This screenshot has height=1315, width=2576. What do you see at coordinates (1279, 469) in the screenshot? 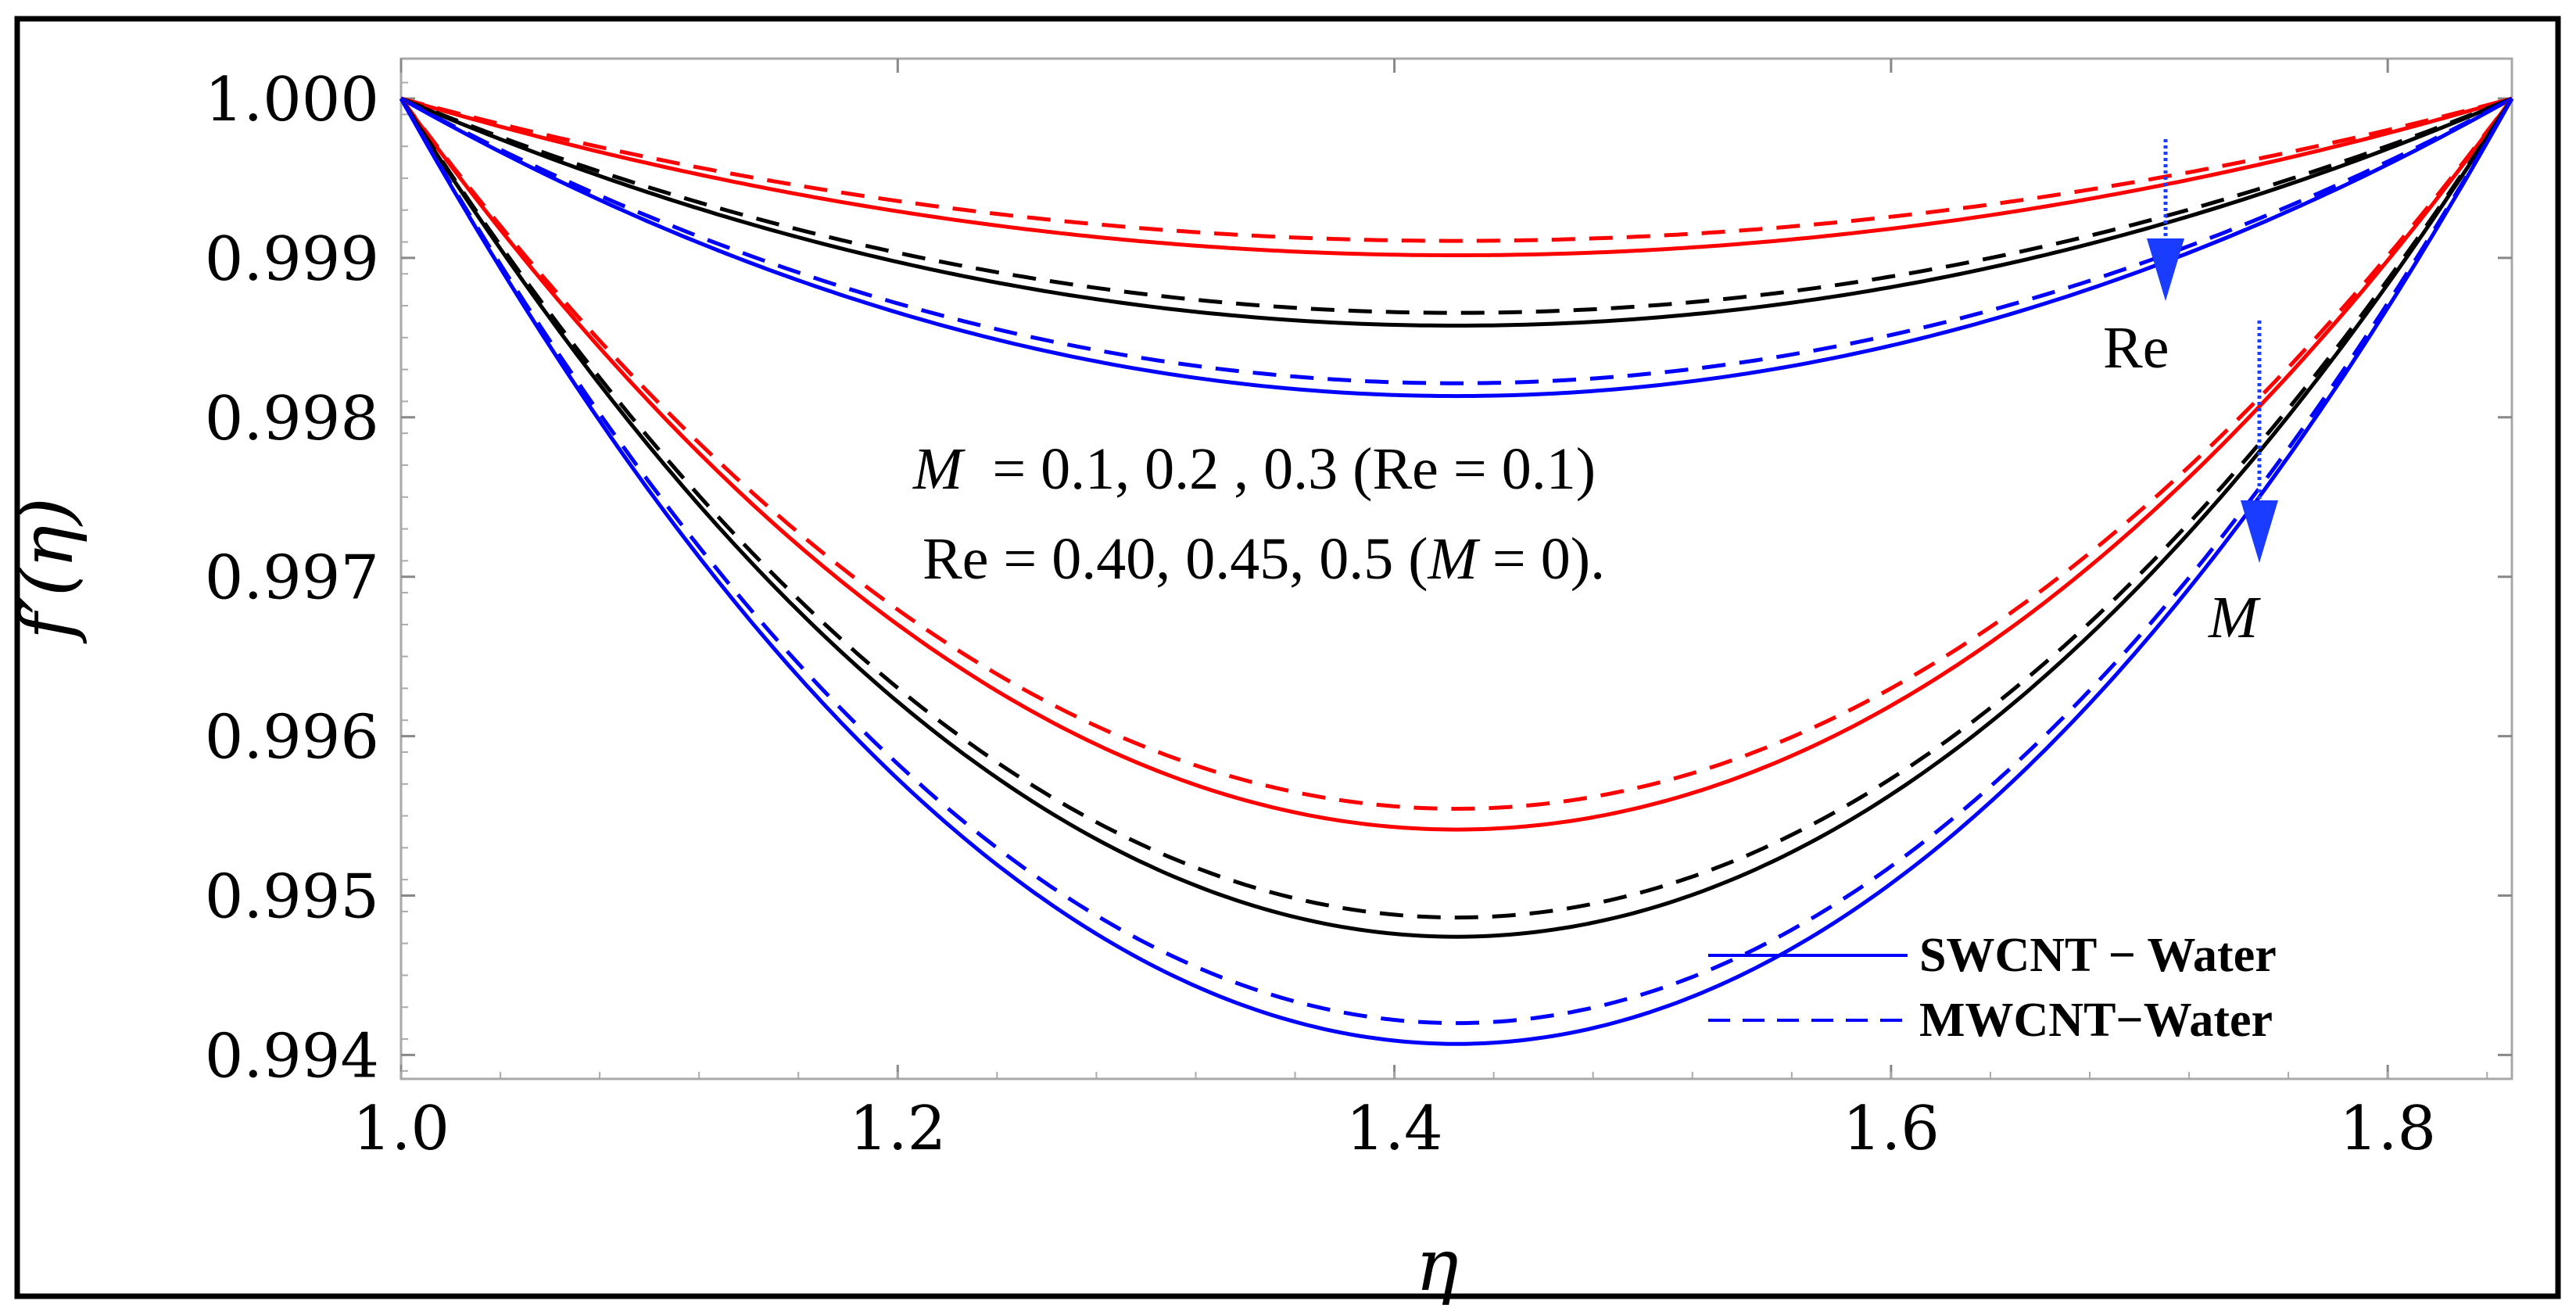
I see `annotation-m-values: = 0.1, 0.2 , 0.3 (Re = 0.1)` at bounding box center [1279, 469].